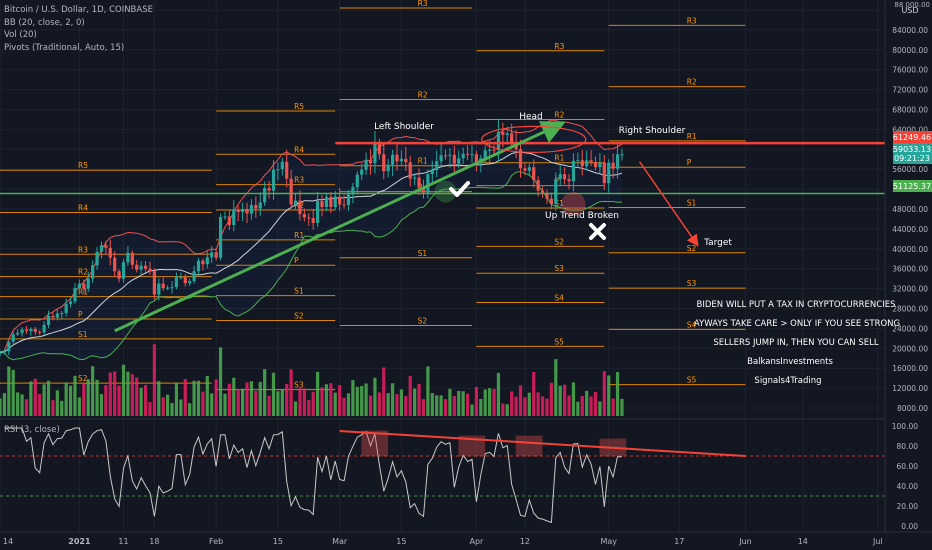 The width and height of the screenshot is (932, 550). What do you see at coordinates (908, 466) in the screenshot?
I see `rsi-tick-label: 60.00` at bounding box center [908, 466].